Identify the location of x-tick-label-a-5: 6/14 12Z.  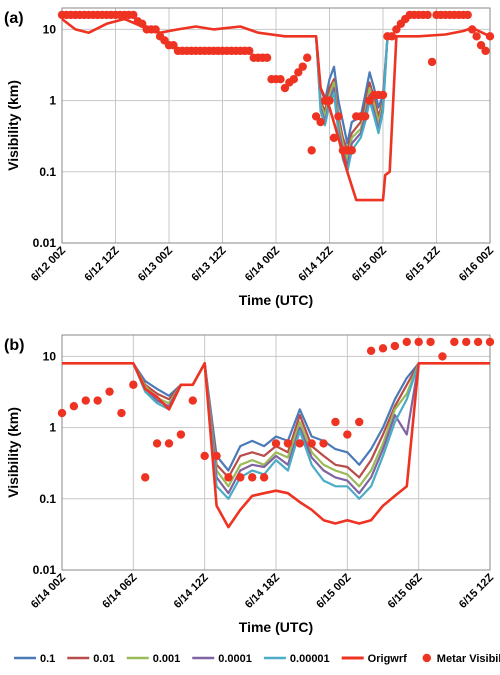
(315, 263).